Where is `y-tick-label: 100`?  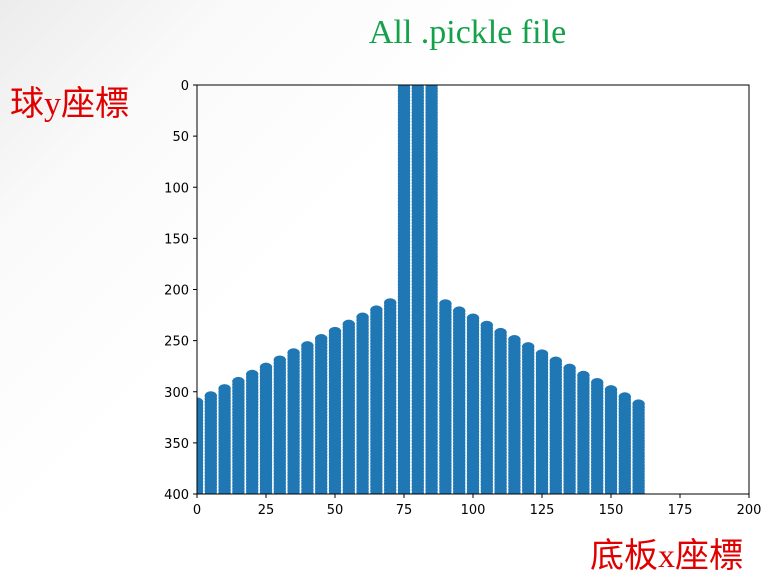
y-tick-label: 100 is located at coordinates (176, 188).